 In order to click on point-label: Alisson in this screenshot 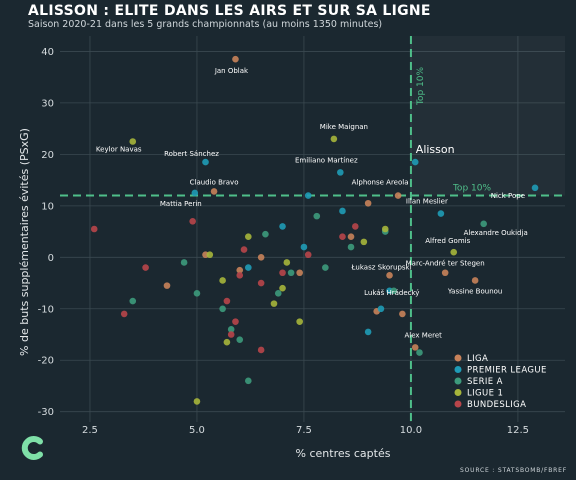, I will do `click(435, 149)`.